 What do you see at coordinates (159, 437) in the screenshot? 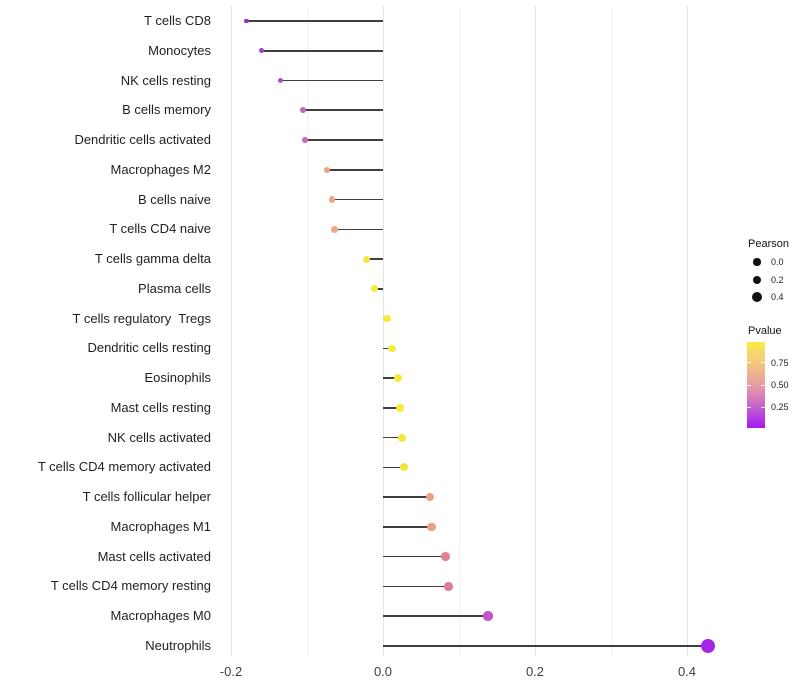
I see `category-label: NK cells activated` at bounding box center [159, 437].